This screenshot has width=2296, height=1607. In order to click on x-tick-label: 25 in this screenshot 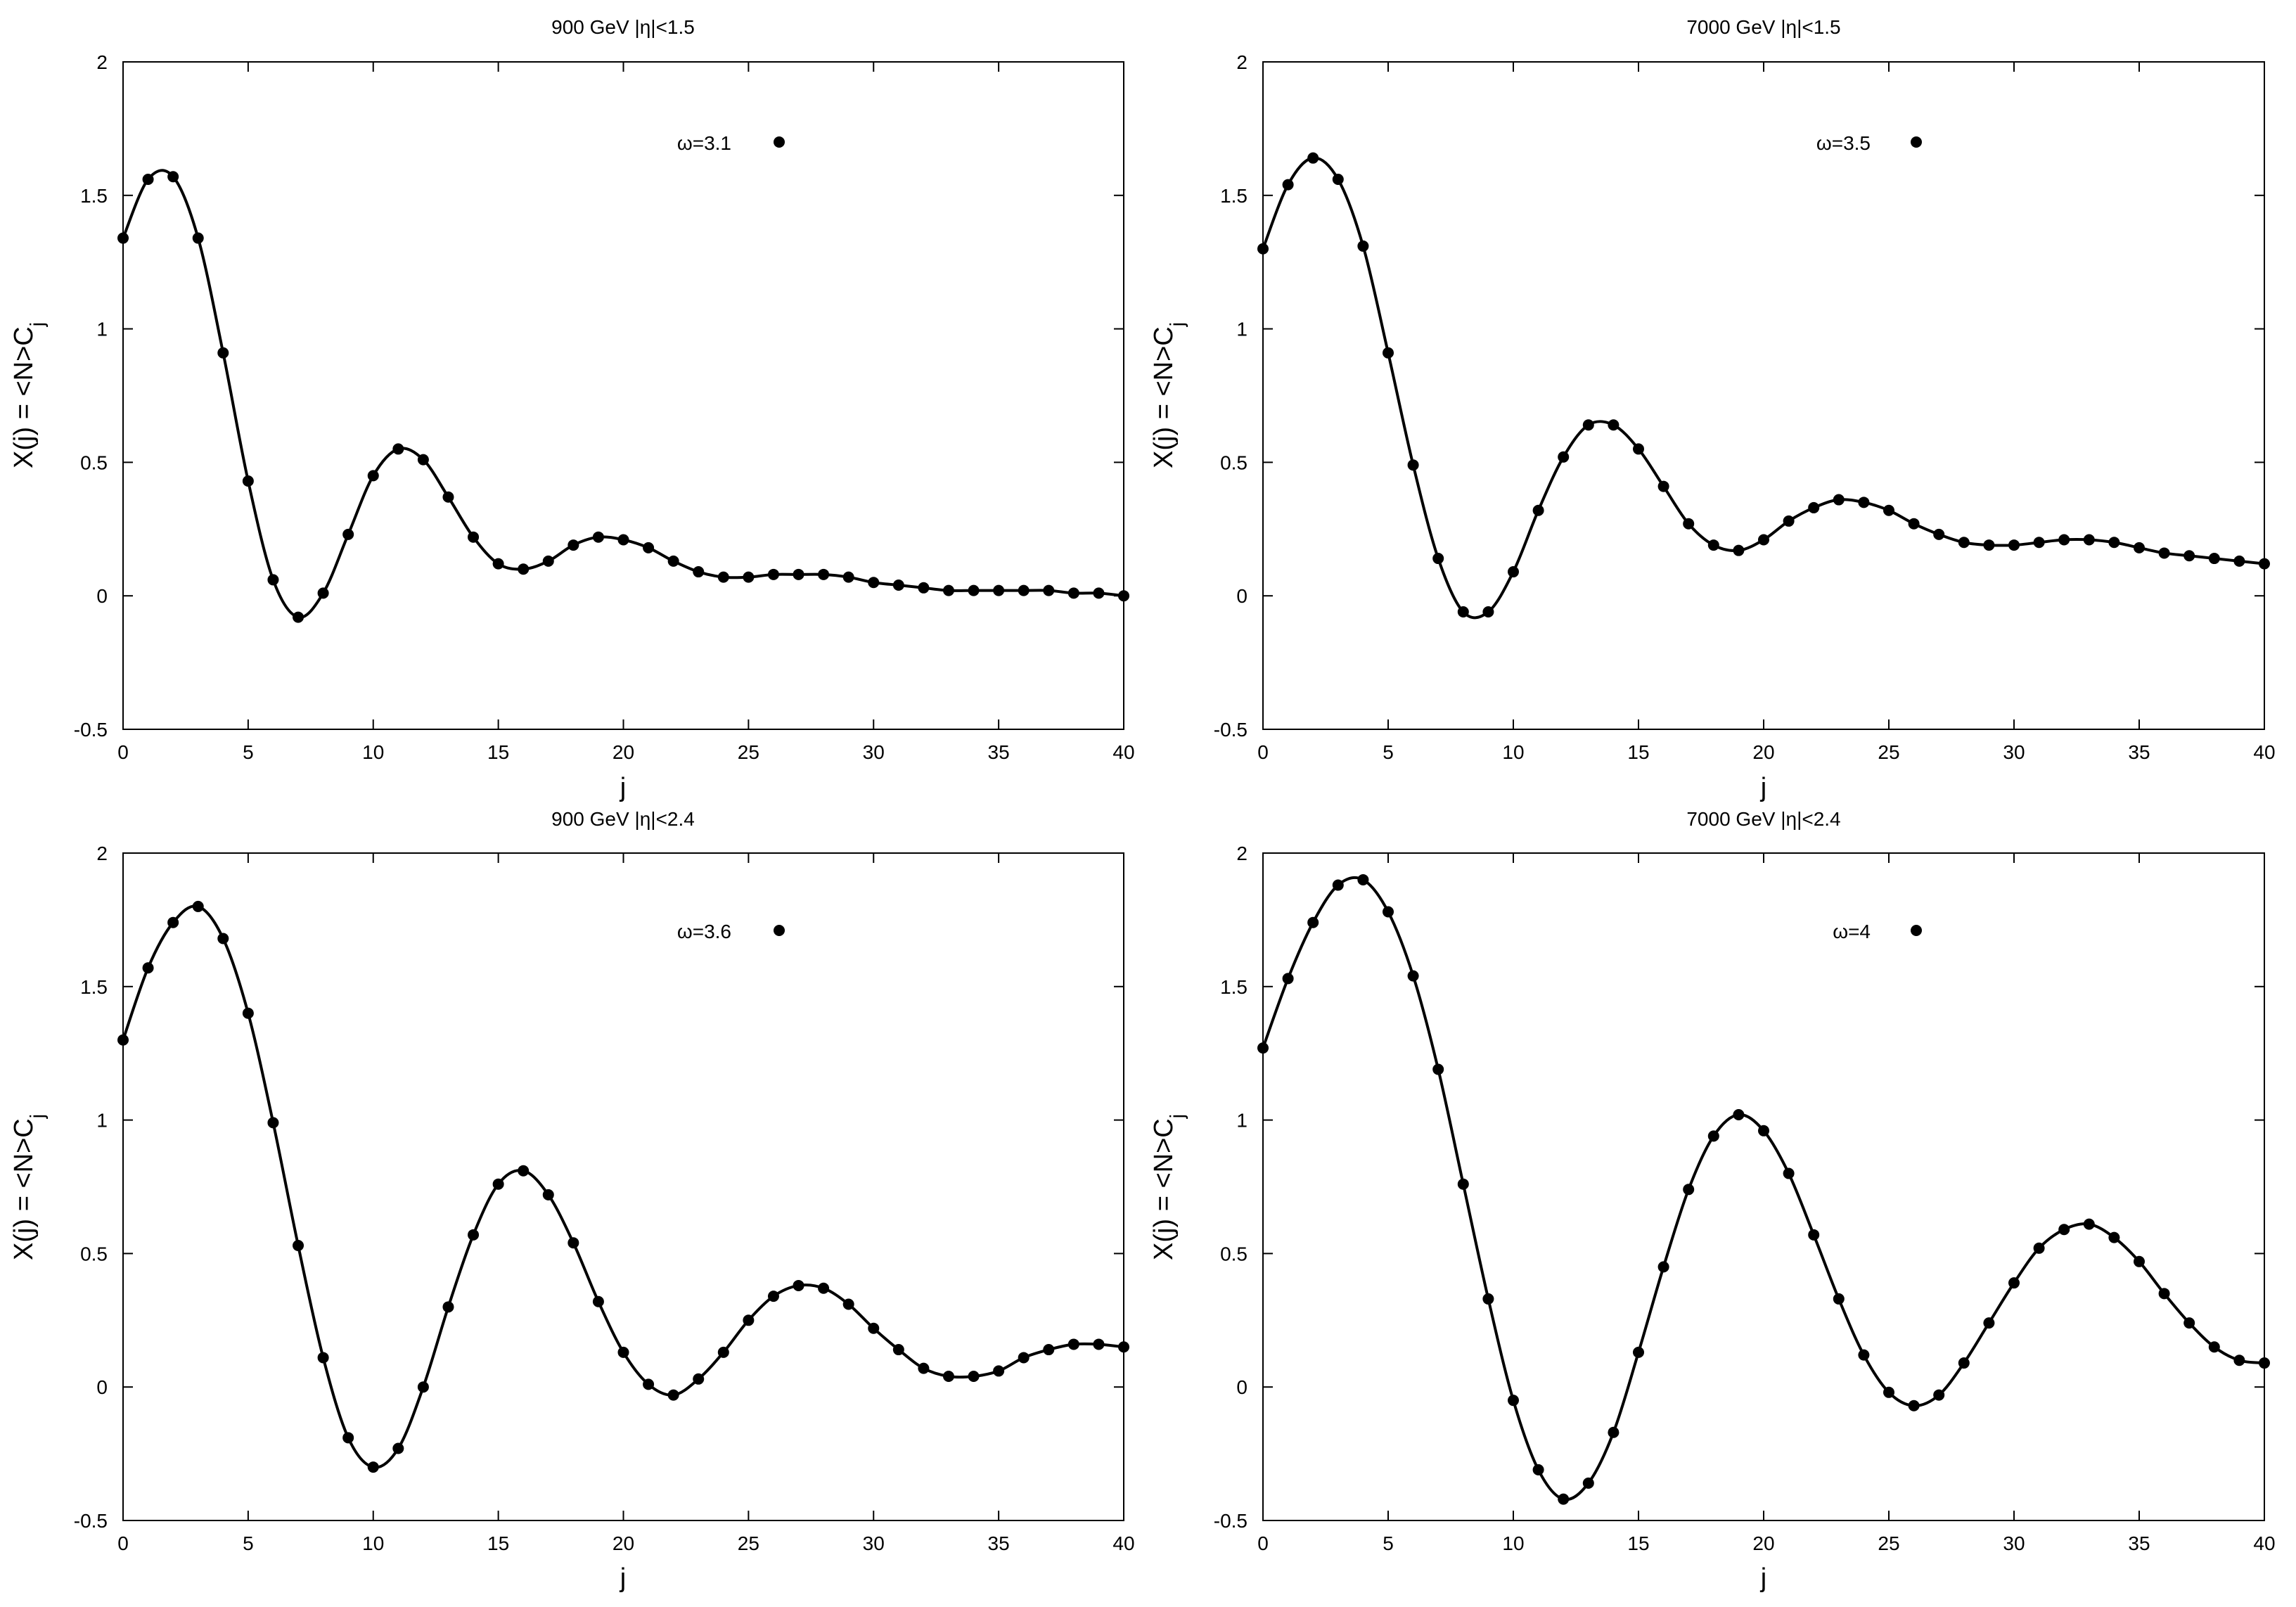, I will do `click(748, 1543)`.